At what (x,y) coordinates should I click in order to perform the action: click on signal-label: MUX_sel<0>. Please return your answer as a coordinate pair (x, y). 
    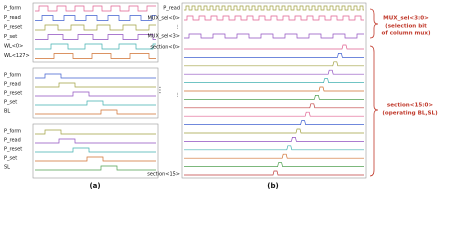
    Looking at the image, I should click on (163, 19).